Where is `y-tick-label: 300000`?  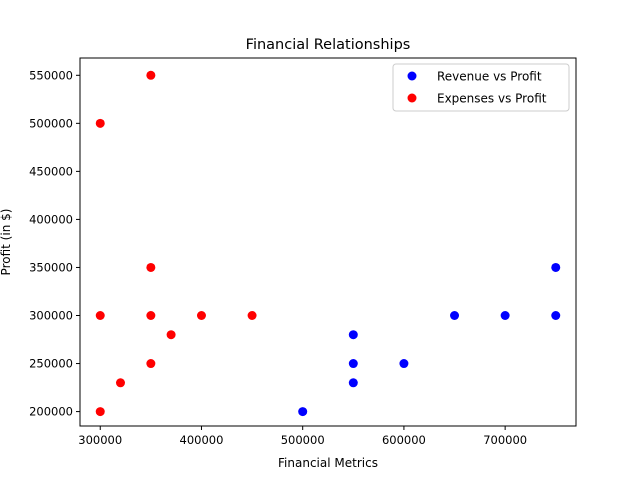 y-tick-label: 300000 is located at coordinates (51, 316).